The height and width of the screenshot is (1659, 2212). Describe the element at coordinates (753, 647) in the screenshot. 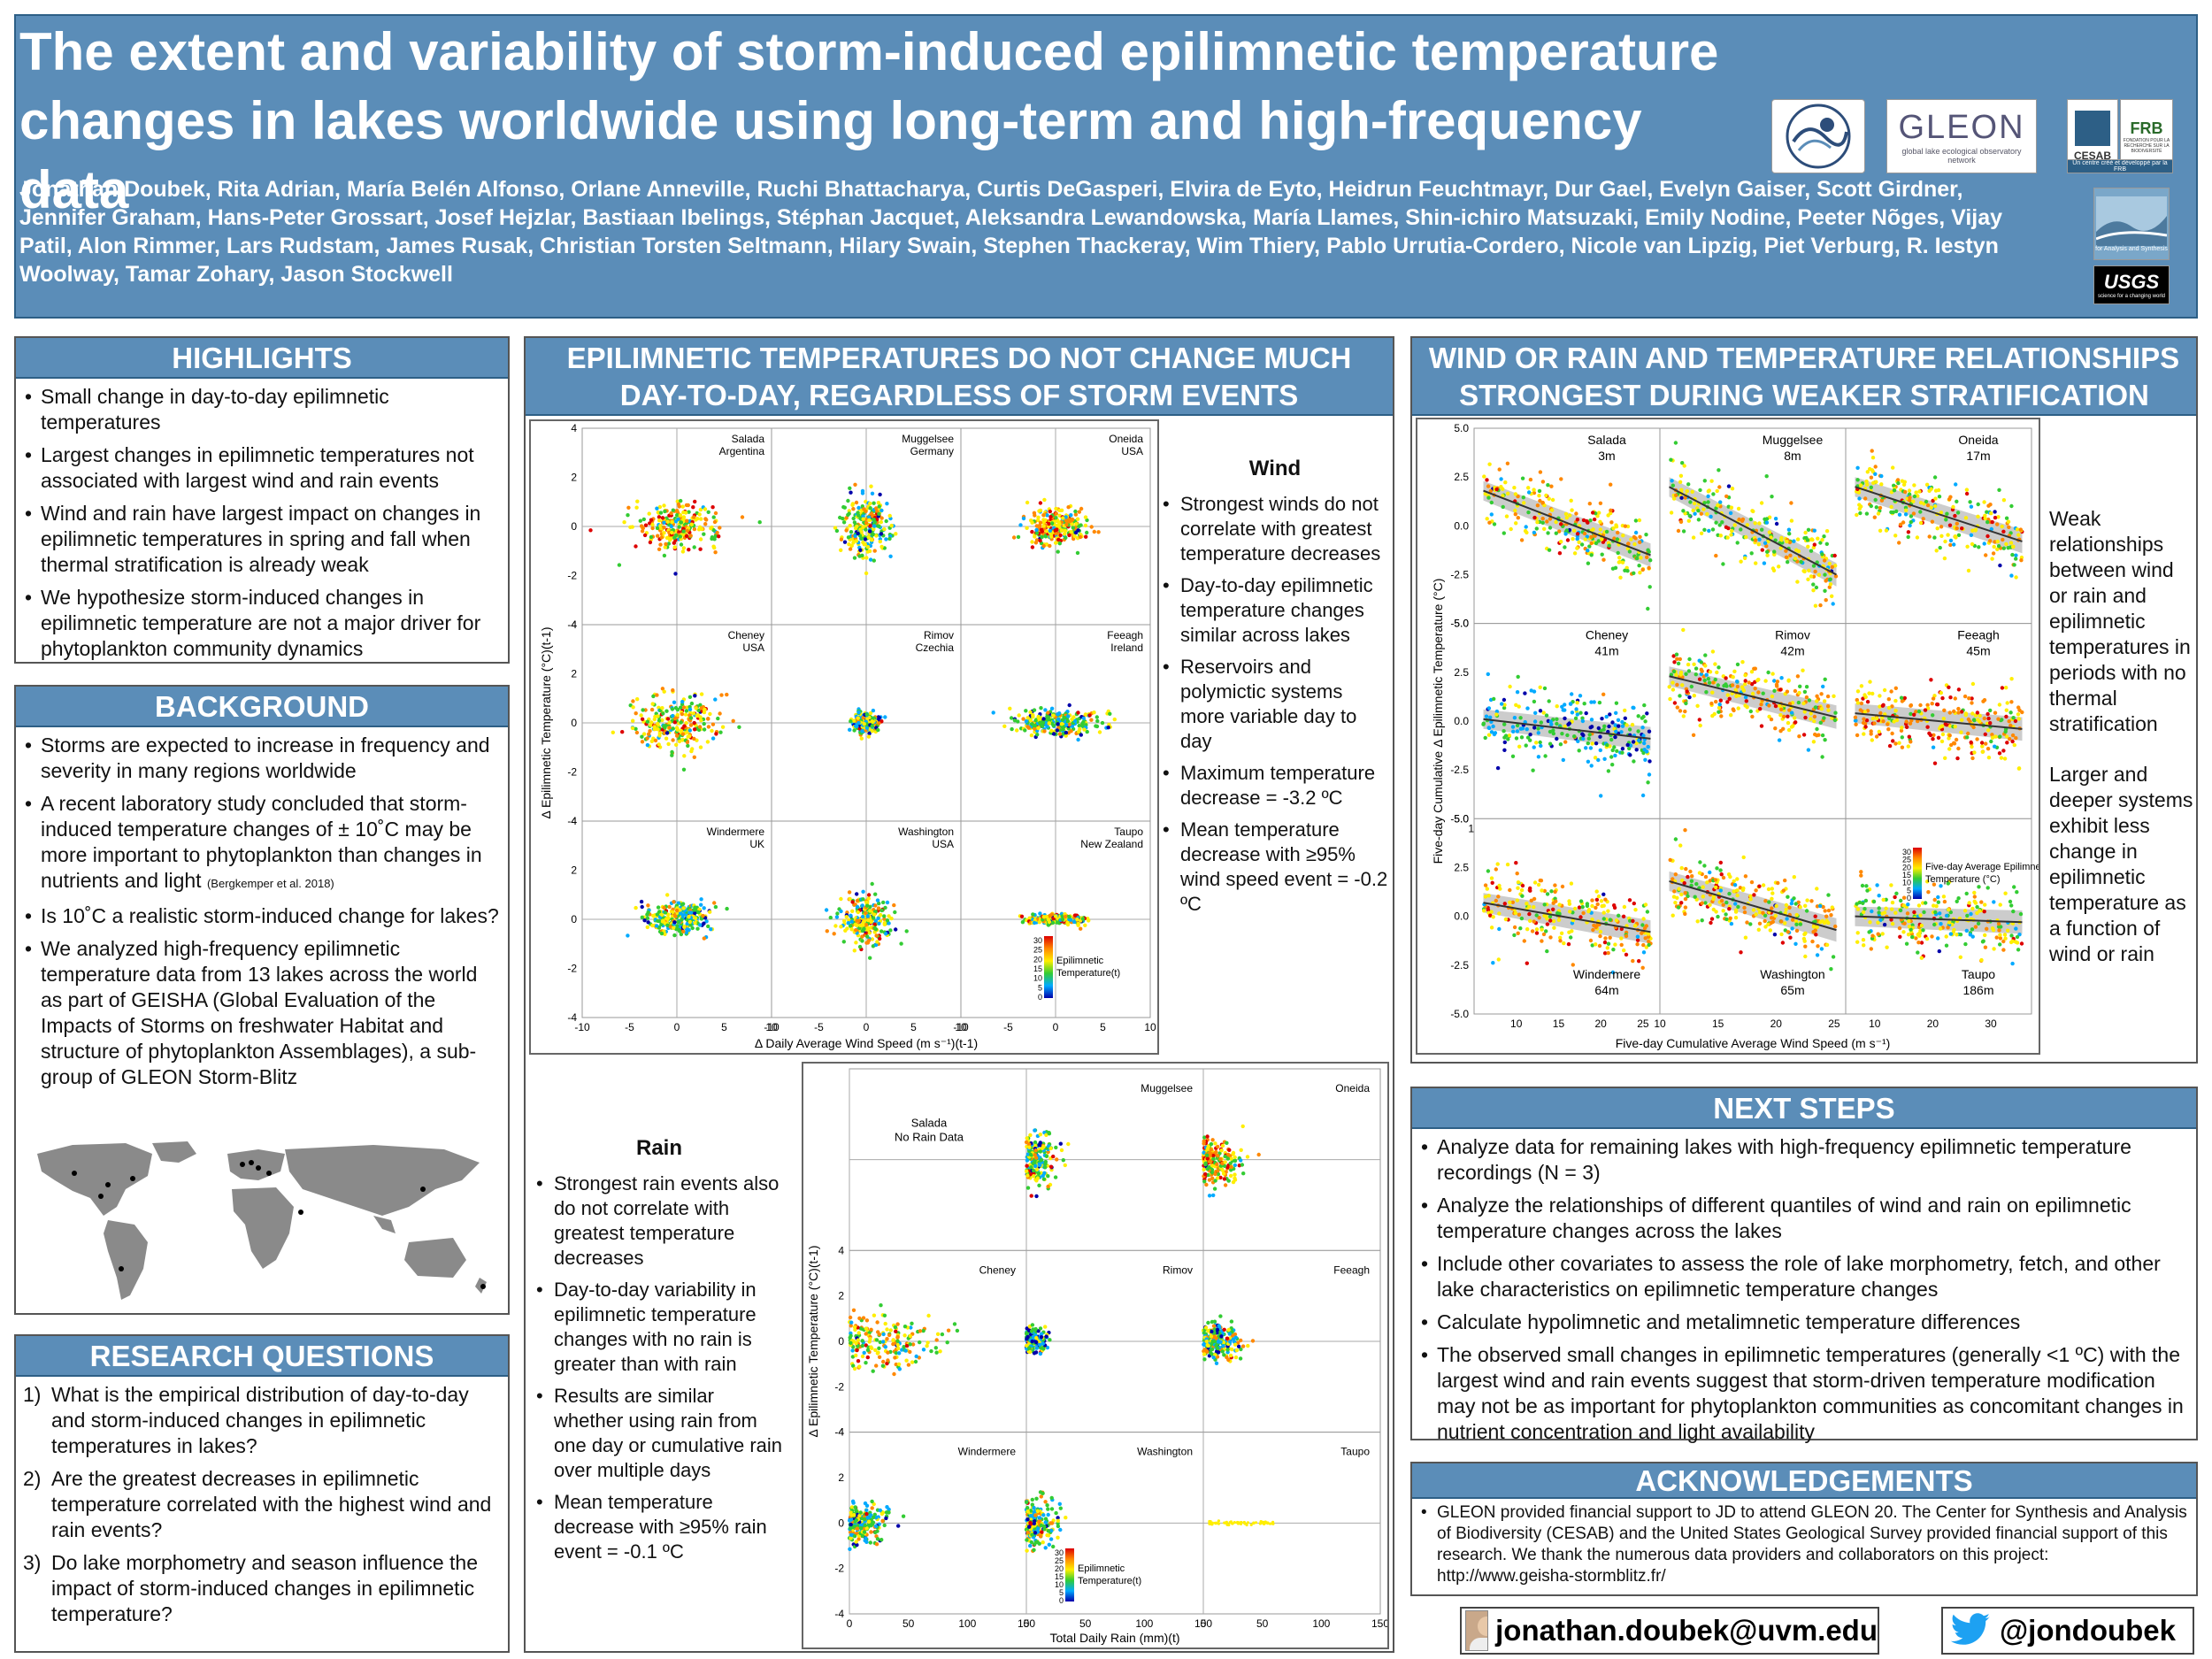

I see `panel-country: USA` at that location.